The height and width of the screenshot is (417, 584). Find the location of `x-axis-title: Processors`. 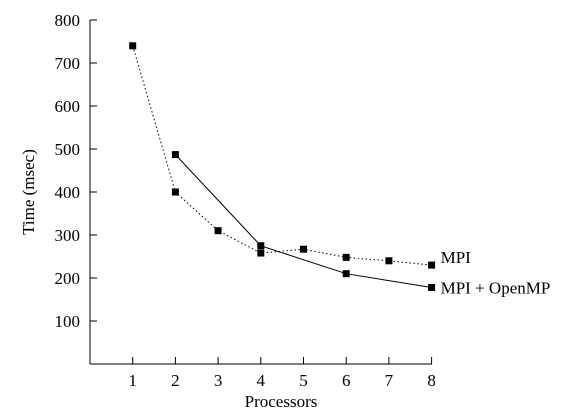

x-axis-title: Processors is located at coordinates (281, 401).